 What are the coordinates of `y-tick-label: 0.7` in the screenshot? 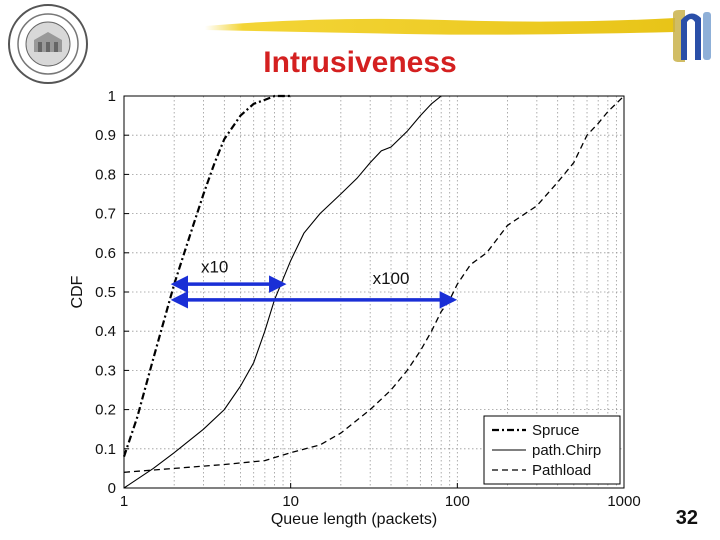 It's located at (105, 214).